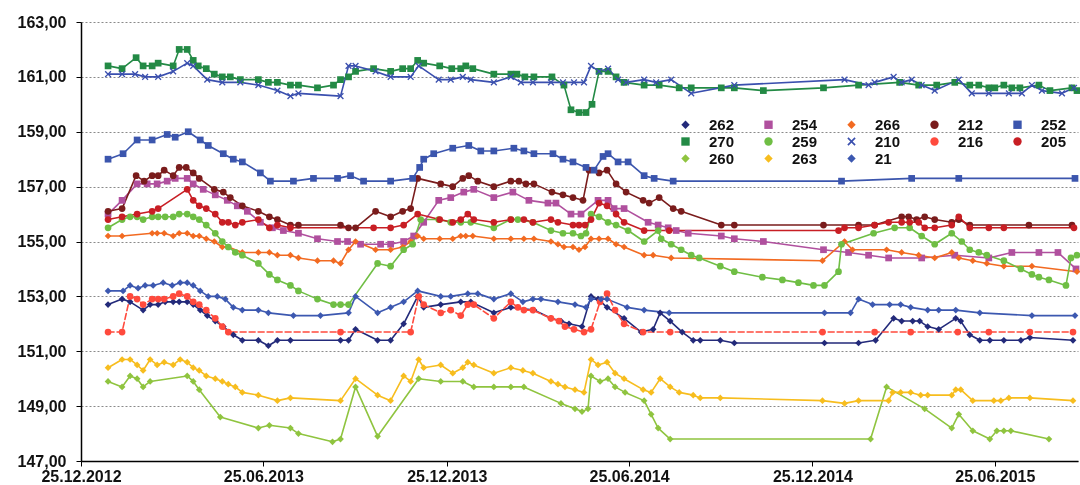 The image size is (1080, 485). I want to click on legend-label: 216, so click(971, 141).